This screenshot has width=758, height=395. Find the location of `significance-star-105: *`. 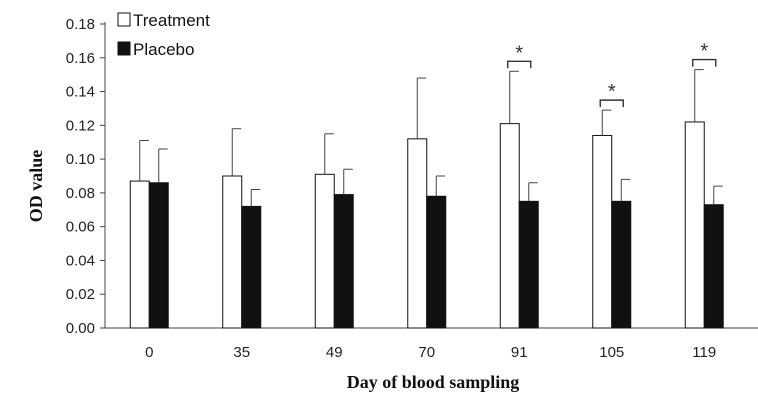

significance-star-105: * is located at coordinates (612, 92).